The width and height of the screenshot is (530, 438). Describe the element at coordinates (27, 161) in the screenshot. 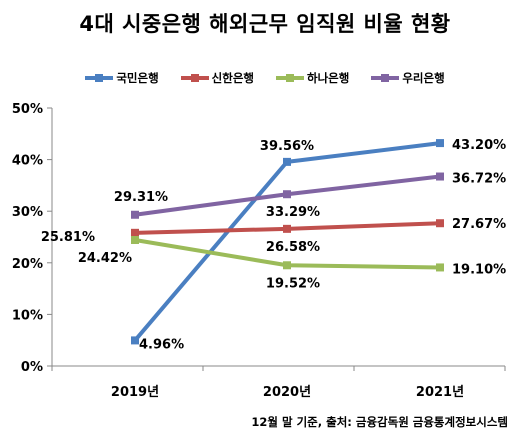

I see `y-tick-label: 40%` at that location.